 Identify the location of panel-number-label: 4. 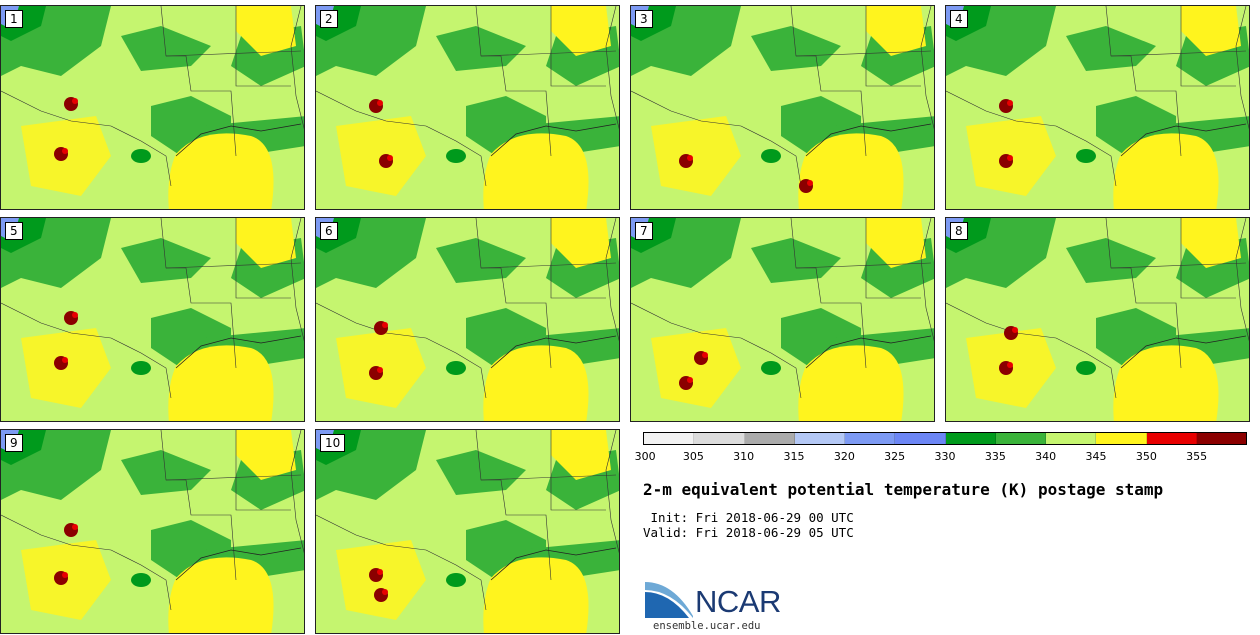
(959, 19).